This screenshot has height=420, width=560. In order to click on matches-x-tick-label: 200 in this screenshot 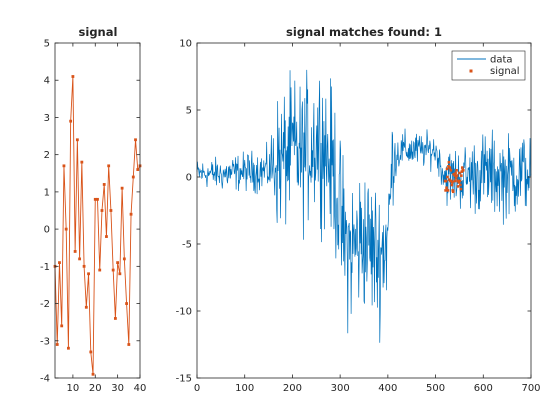, I will do `click(292, 388)`.